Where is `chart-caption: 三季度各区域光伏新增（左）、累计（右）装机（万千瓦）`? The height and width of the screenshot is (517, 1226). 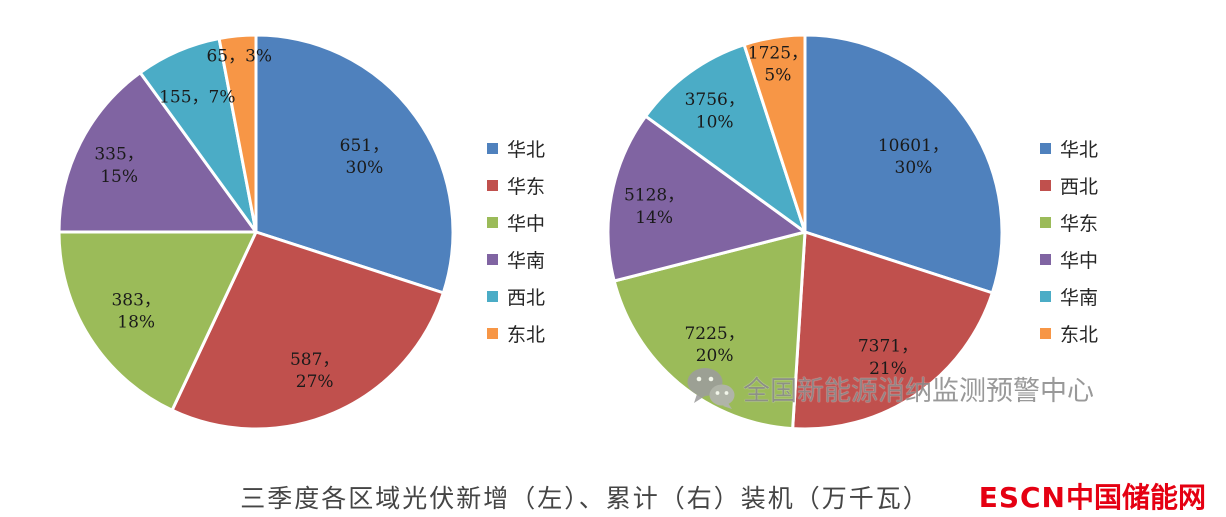 chart-caption: 三季度各区域光伏新增（左）、累计（右）装机（万千瓦） is located at coordinates (585, 498).